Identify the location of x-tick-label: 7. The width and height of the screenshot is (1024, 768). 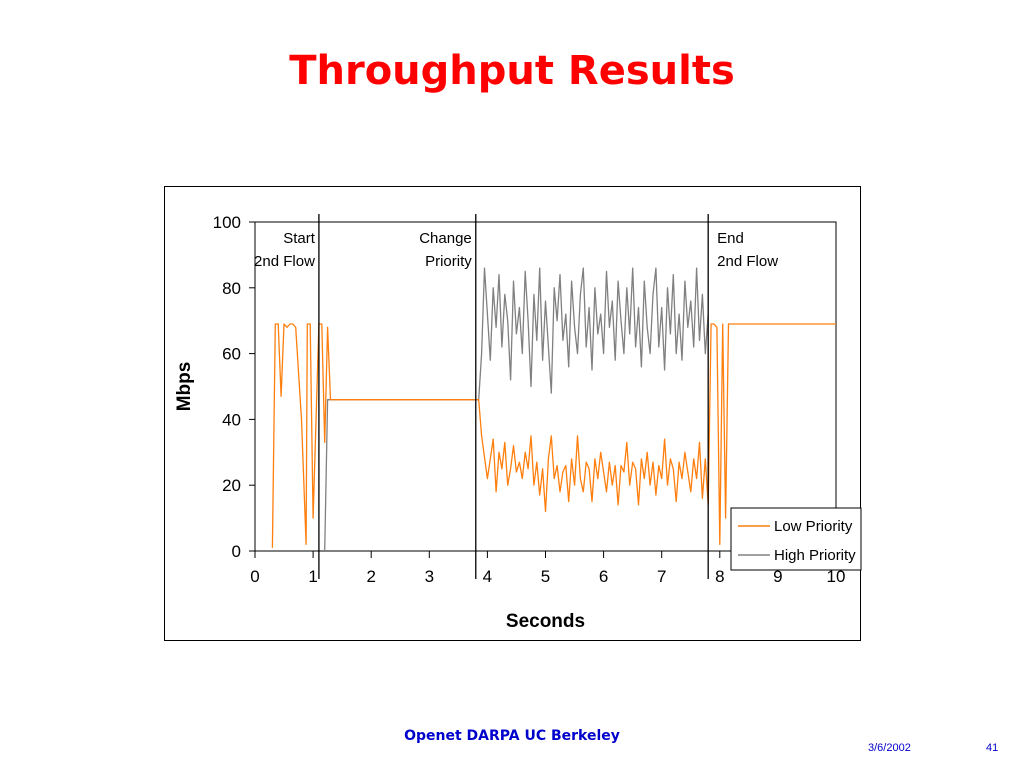
(661, 576).